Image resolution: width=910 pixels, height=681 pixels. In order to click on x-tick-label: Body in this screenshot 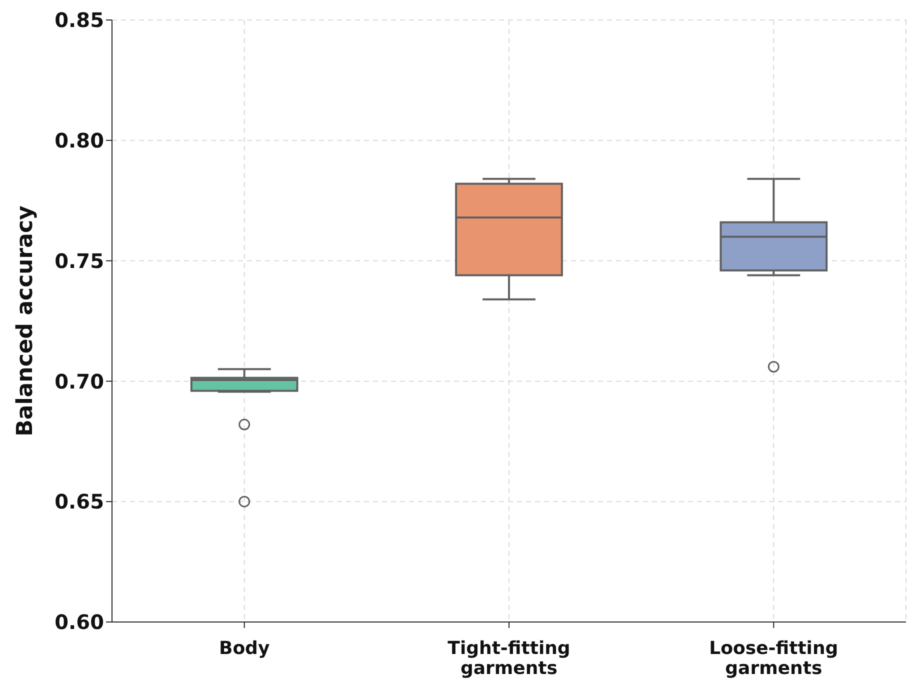, I will do `click(244, 649)`.